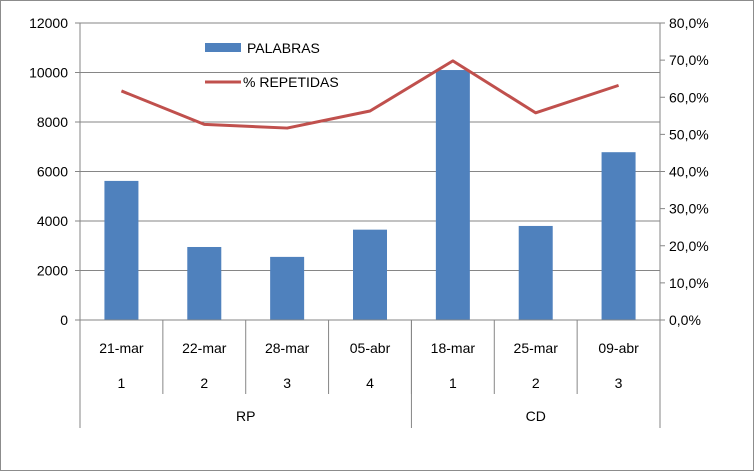 The height and width of the screenshot is (472, 754). Describe the element at coordinates (370, 348) in the screenshot. I see `x-category-label: 05-abr` at that location.